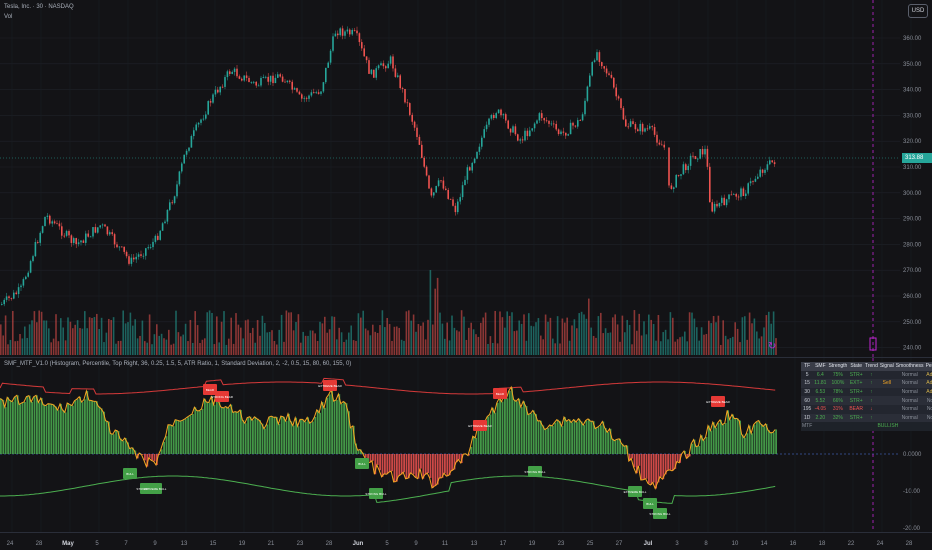 This screenshot has height=550, width=932. I want to click on table-cell: STR+, so click(856, 392).